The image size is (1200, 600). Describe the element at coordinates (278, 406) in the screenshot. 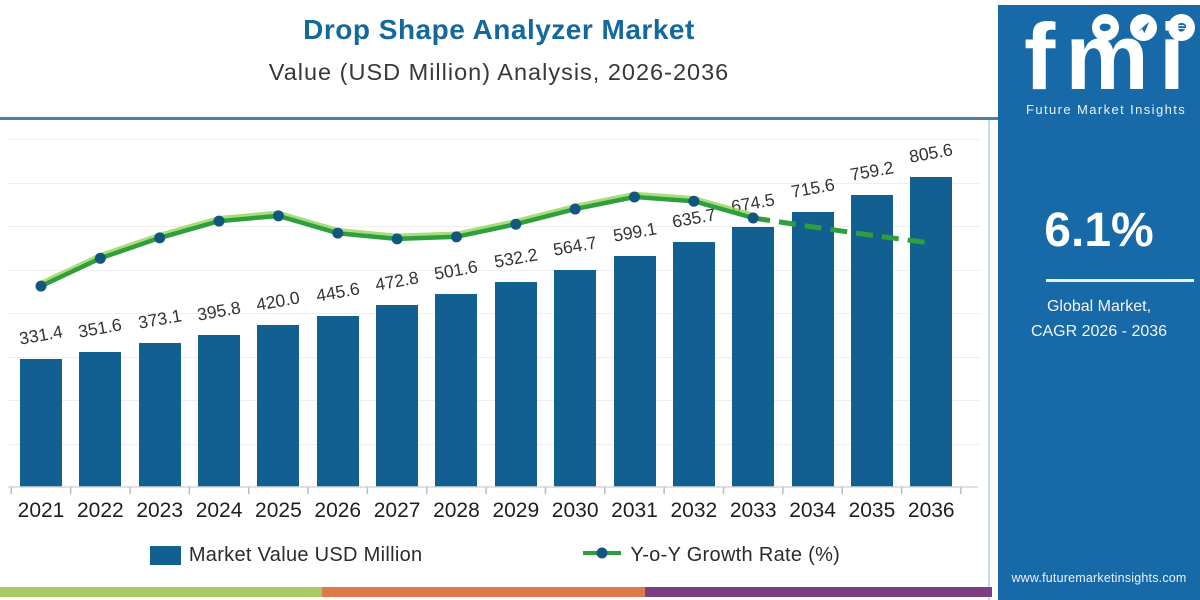

I see `bar-2025` at that location.